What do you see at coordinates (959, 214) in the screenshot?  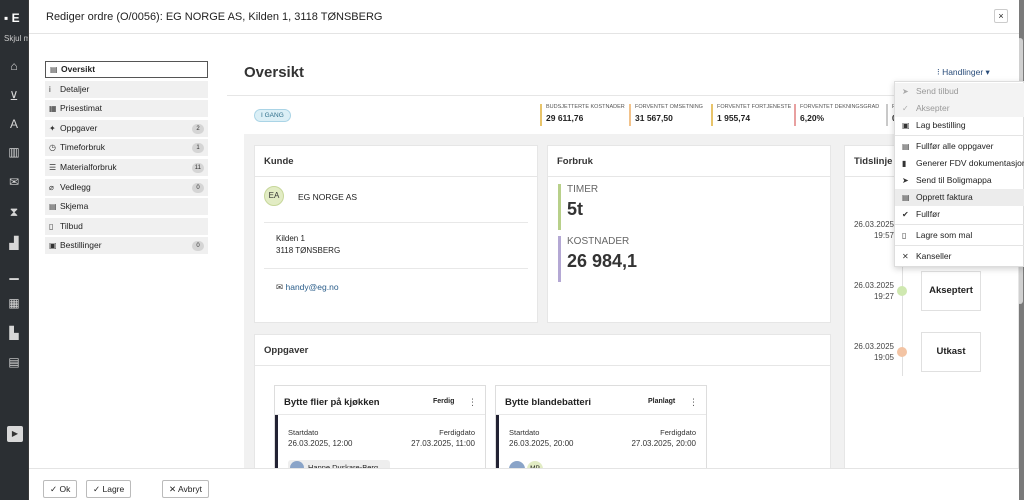 I see `menu-item-complete: ✔ Fullfør` at bounding box center [959, 214].